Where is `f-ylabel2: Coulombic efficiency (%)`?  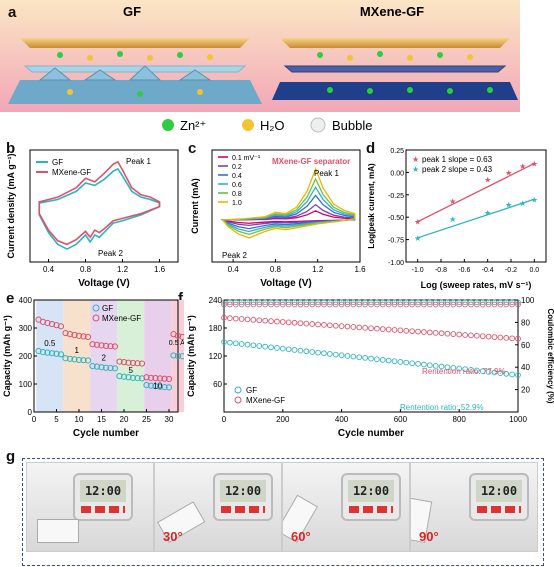
f-ylabel2: Coulombic efficiency (%) is located at coordinates (550, 355).